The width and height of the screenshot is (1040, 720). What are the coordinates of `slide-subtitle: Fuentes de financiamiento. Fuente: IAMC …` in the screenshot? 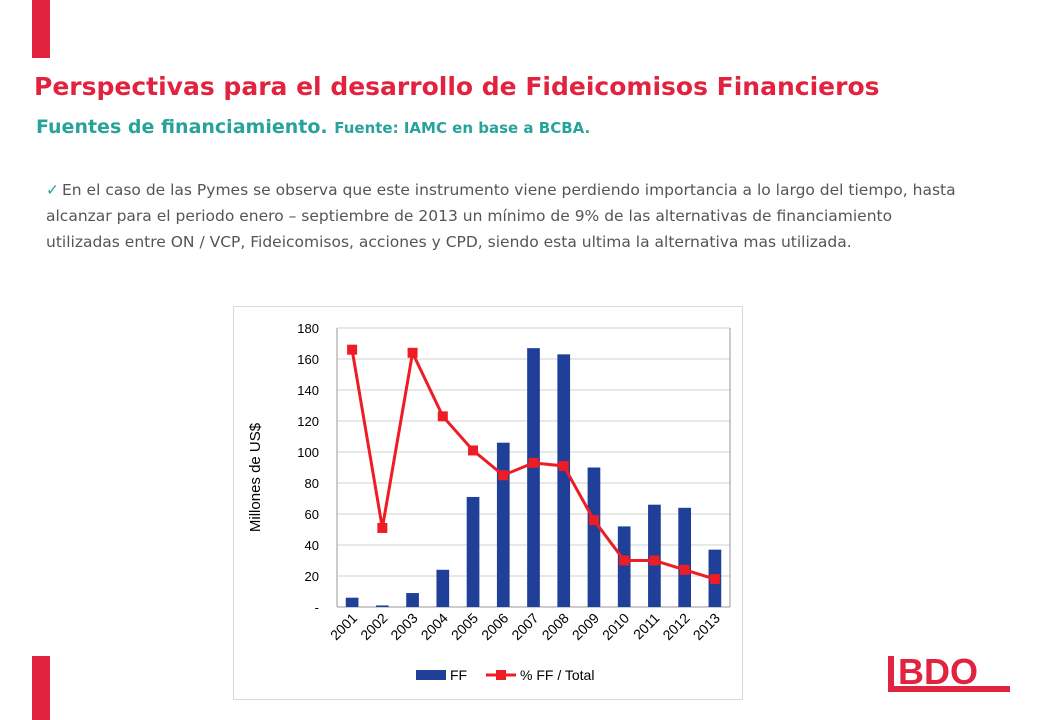 It's located at (313, 127).